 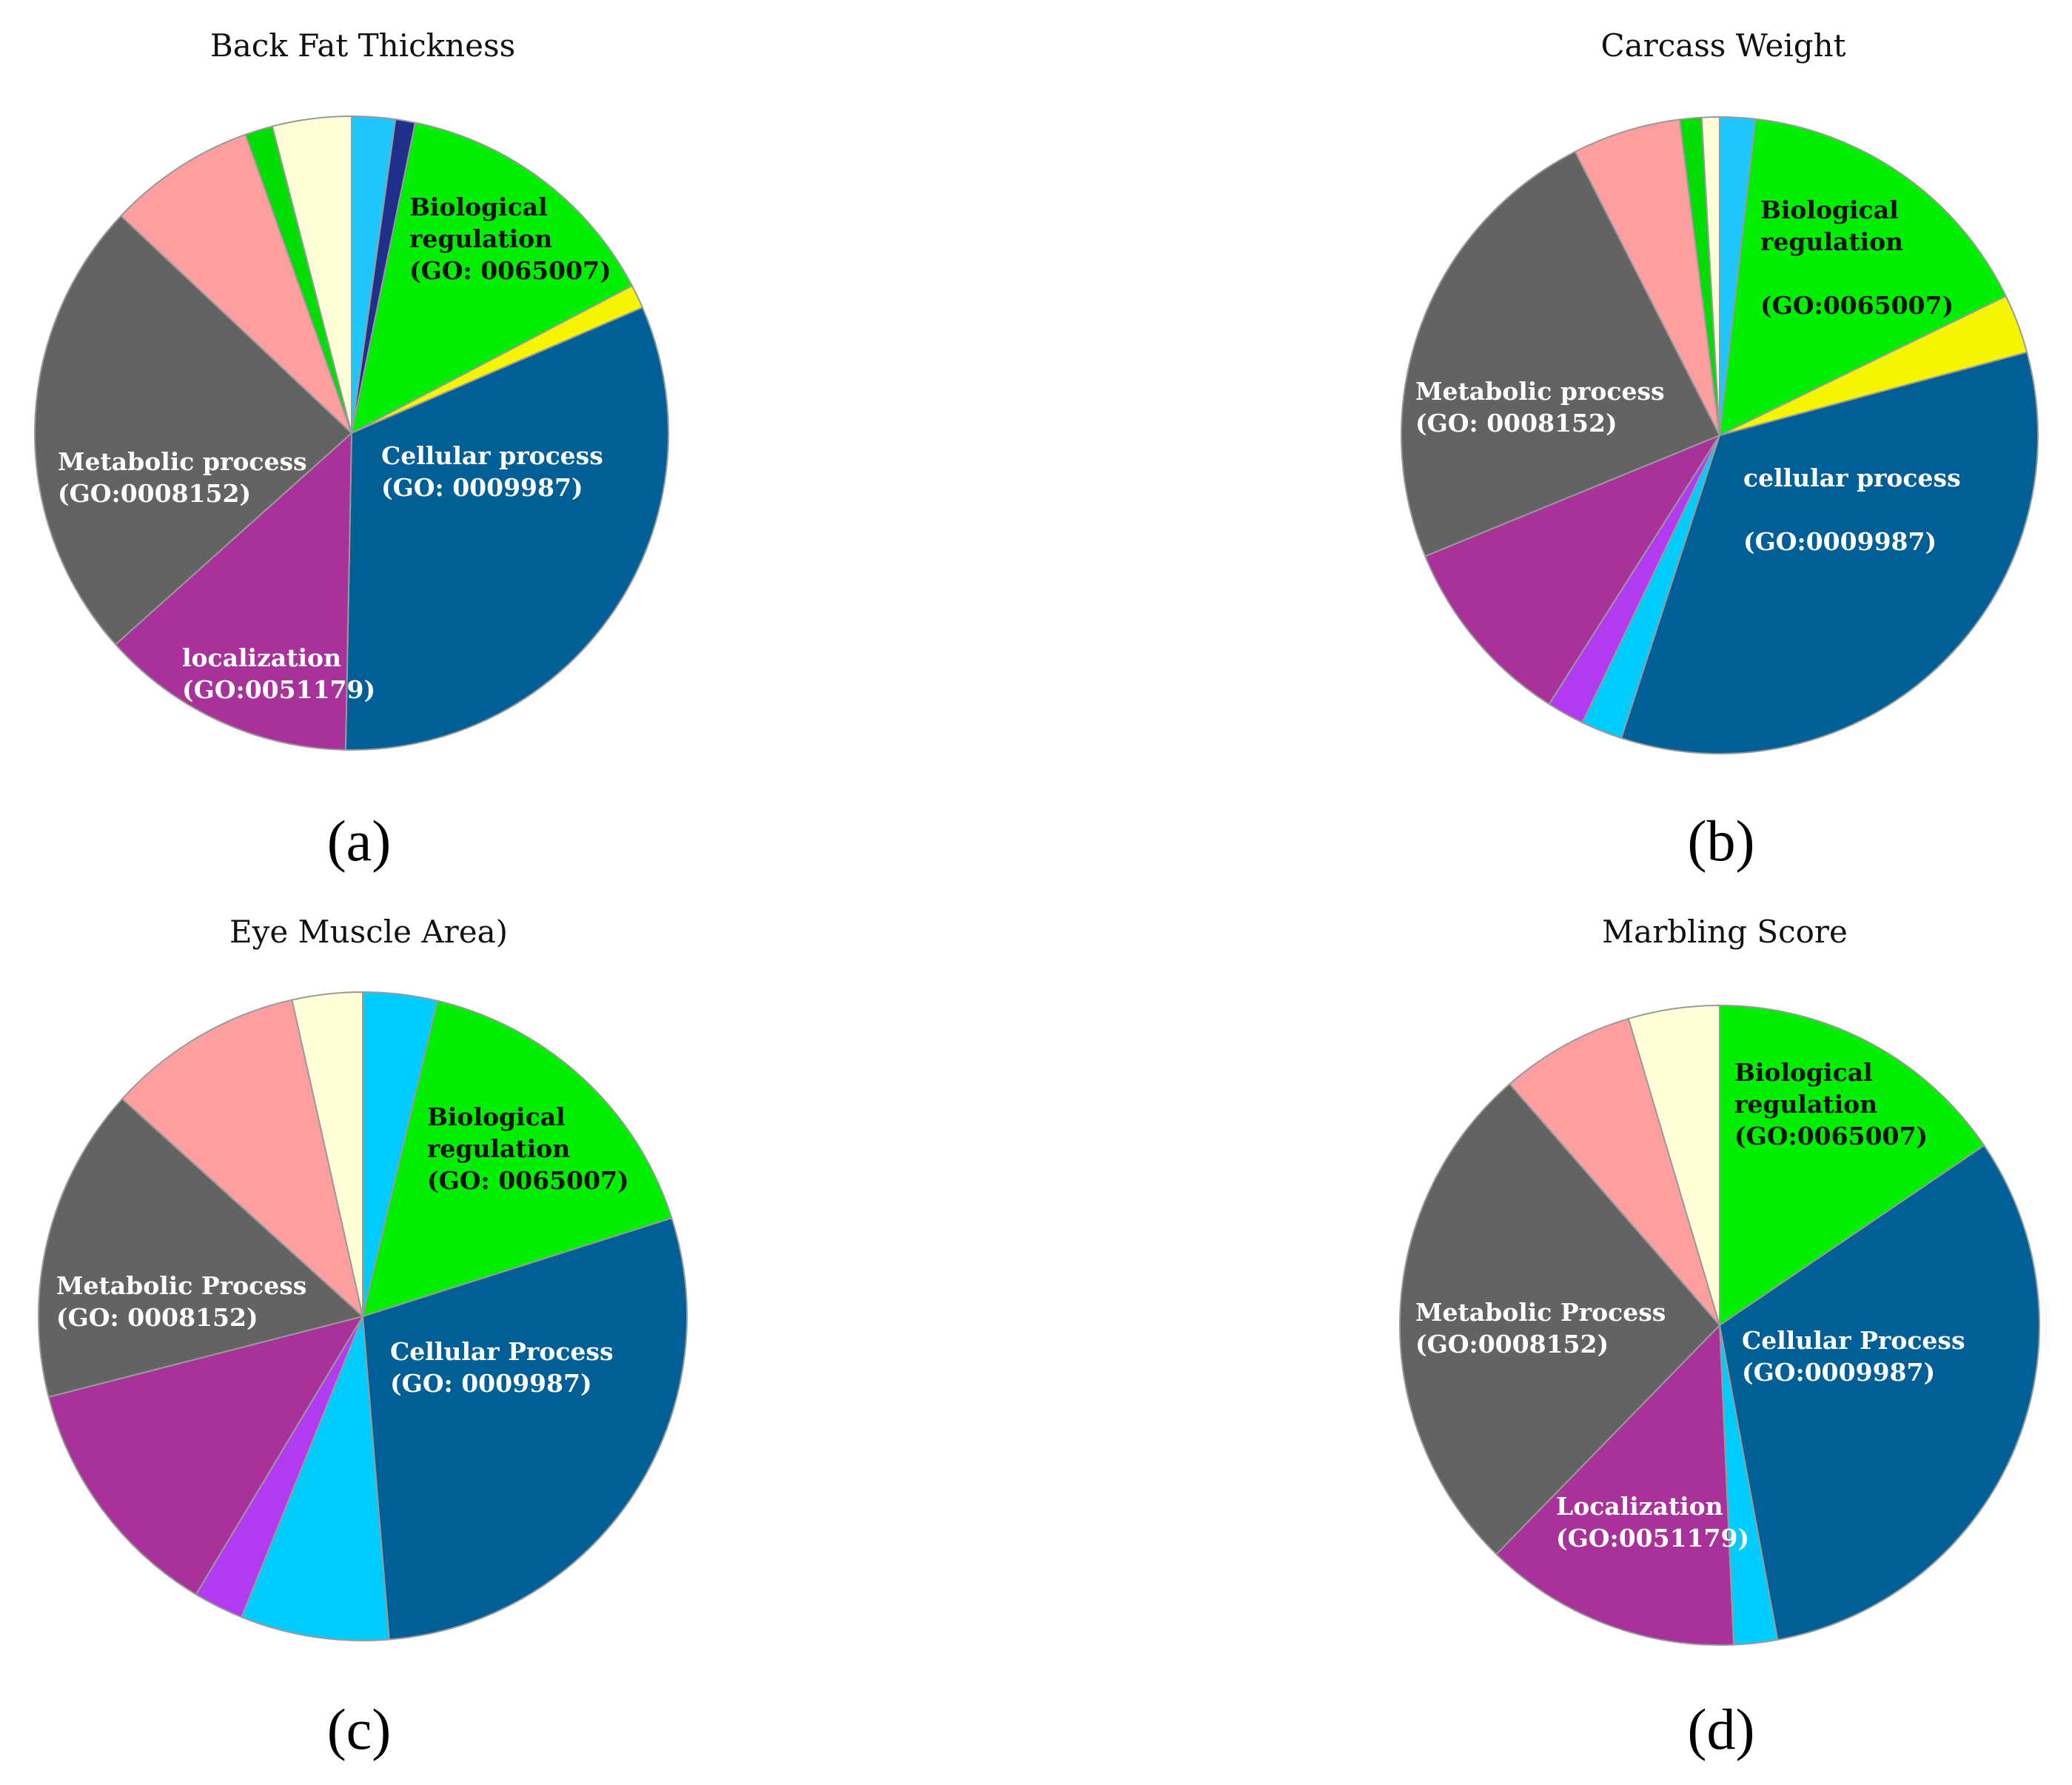 I want to click on pie-b-slices, so click(x=1720, y=435).